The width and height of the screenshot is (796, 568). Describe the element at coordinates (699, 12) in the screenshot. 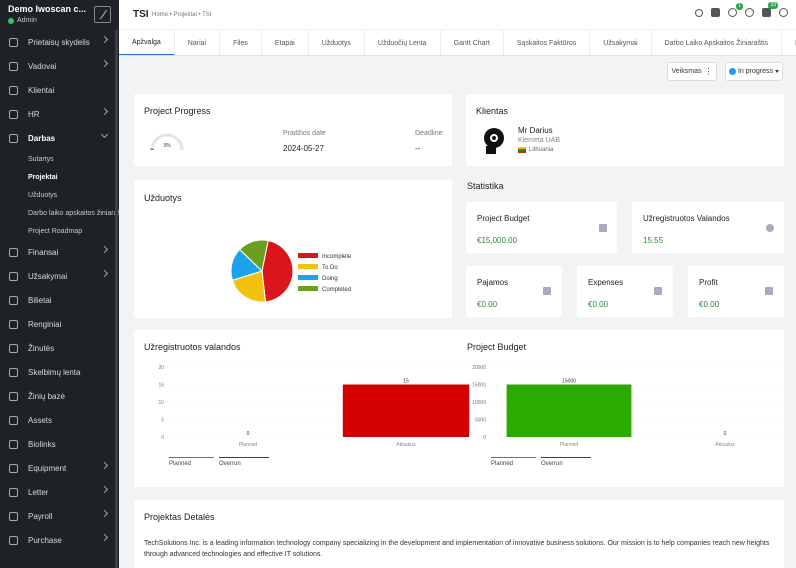

I see `search-icon` at that location.